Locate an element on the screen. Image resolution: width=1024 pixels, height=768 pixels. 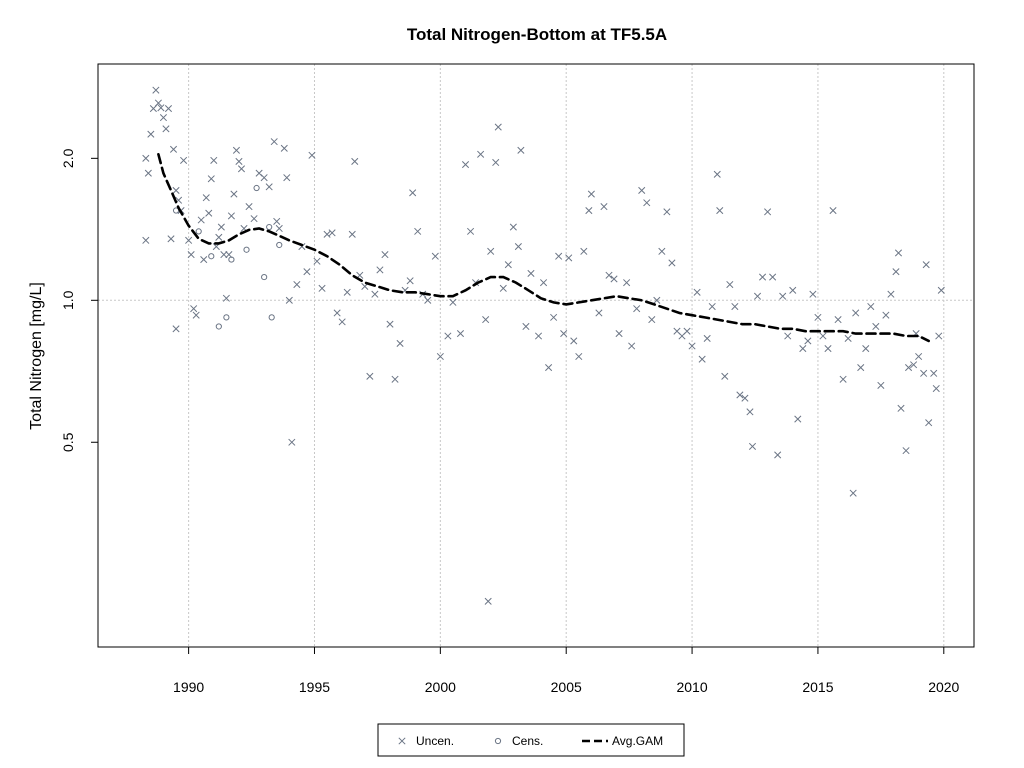
chart-title: Total Nitrogen-Bottom at TF5.5A is located at coordinates (537, 34).